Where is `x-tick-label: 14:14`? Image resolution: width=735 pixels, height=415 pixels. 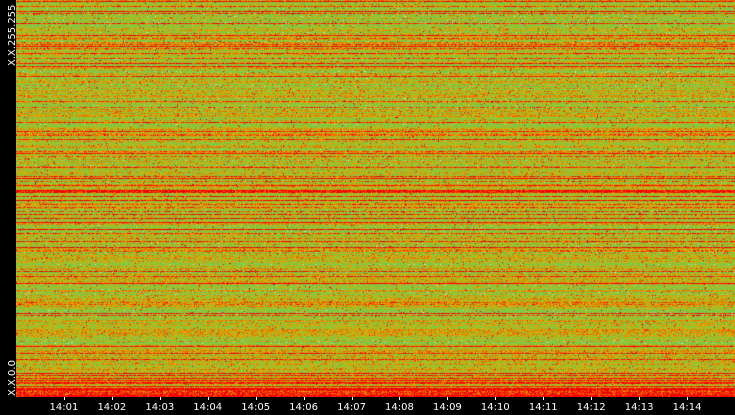
x-tick-label: 14:14 is located at coordinates (687, 407).